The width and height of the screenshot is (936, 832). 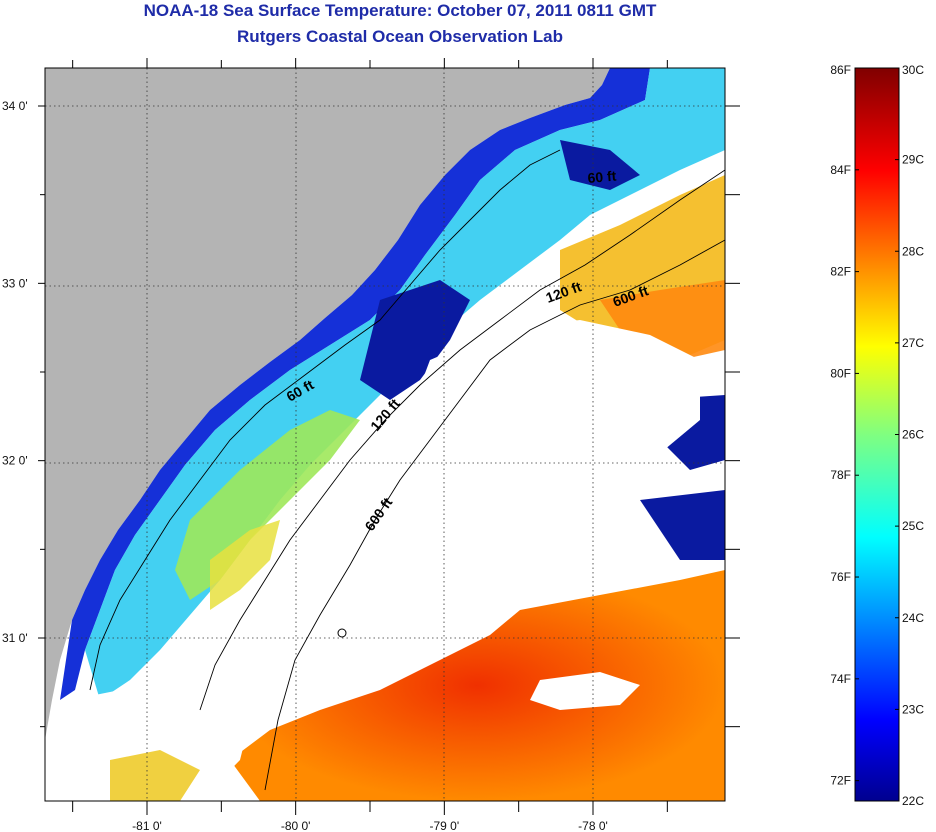 What do you see at coordinates (15, 106) in the screenshot?
I see `lat-tick-label: 34 0'` at bounding box center [15, 106].